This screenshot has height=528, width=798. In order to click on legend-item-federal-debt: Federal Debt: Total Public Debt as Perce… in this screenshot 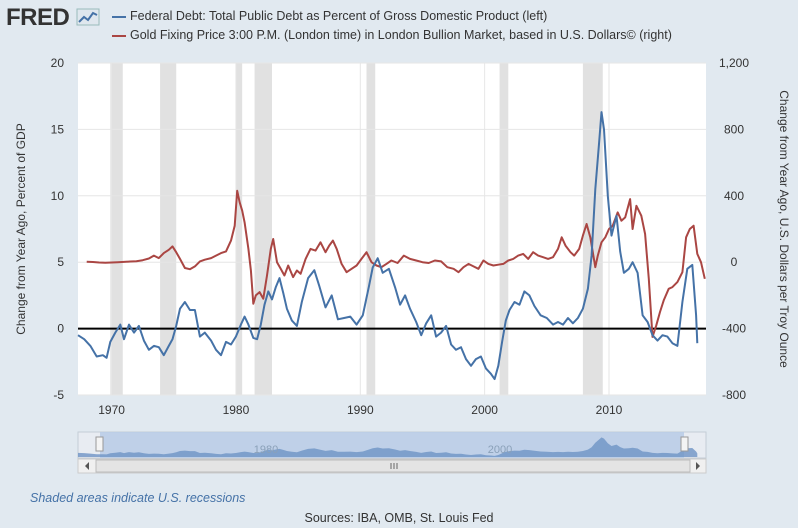, I will do `click(330, 16)`.